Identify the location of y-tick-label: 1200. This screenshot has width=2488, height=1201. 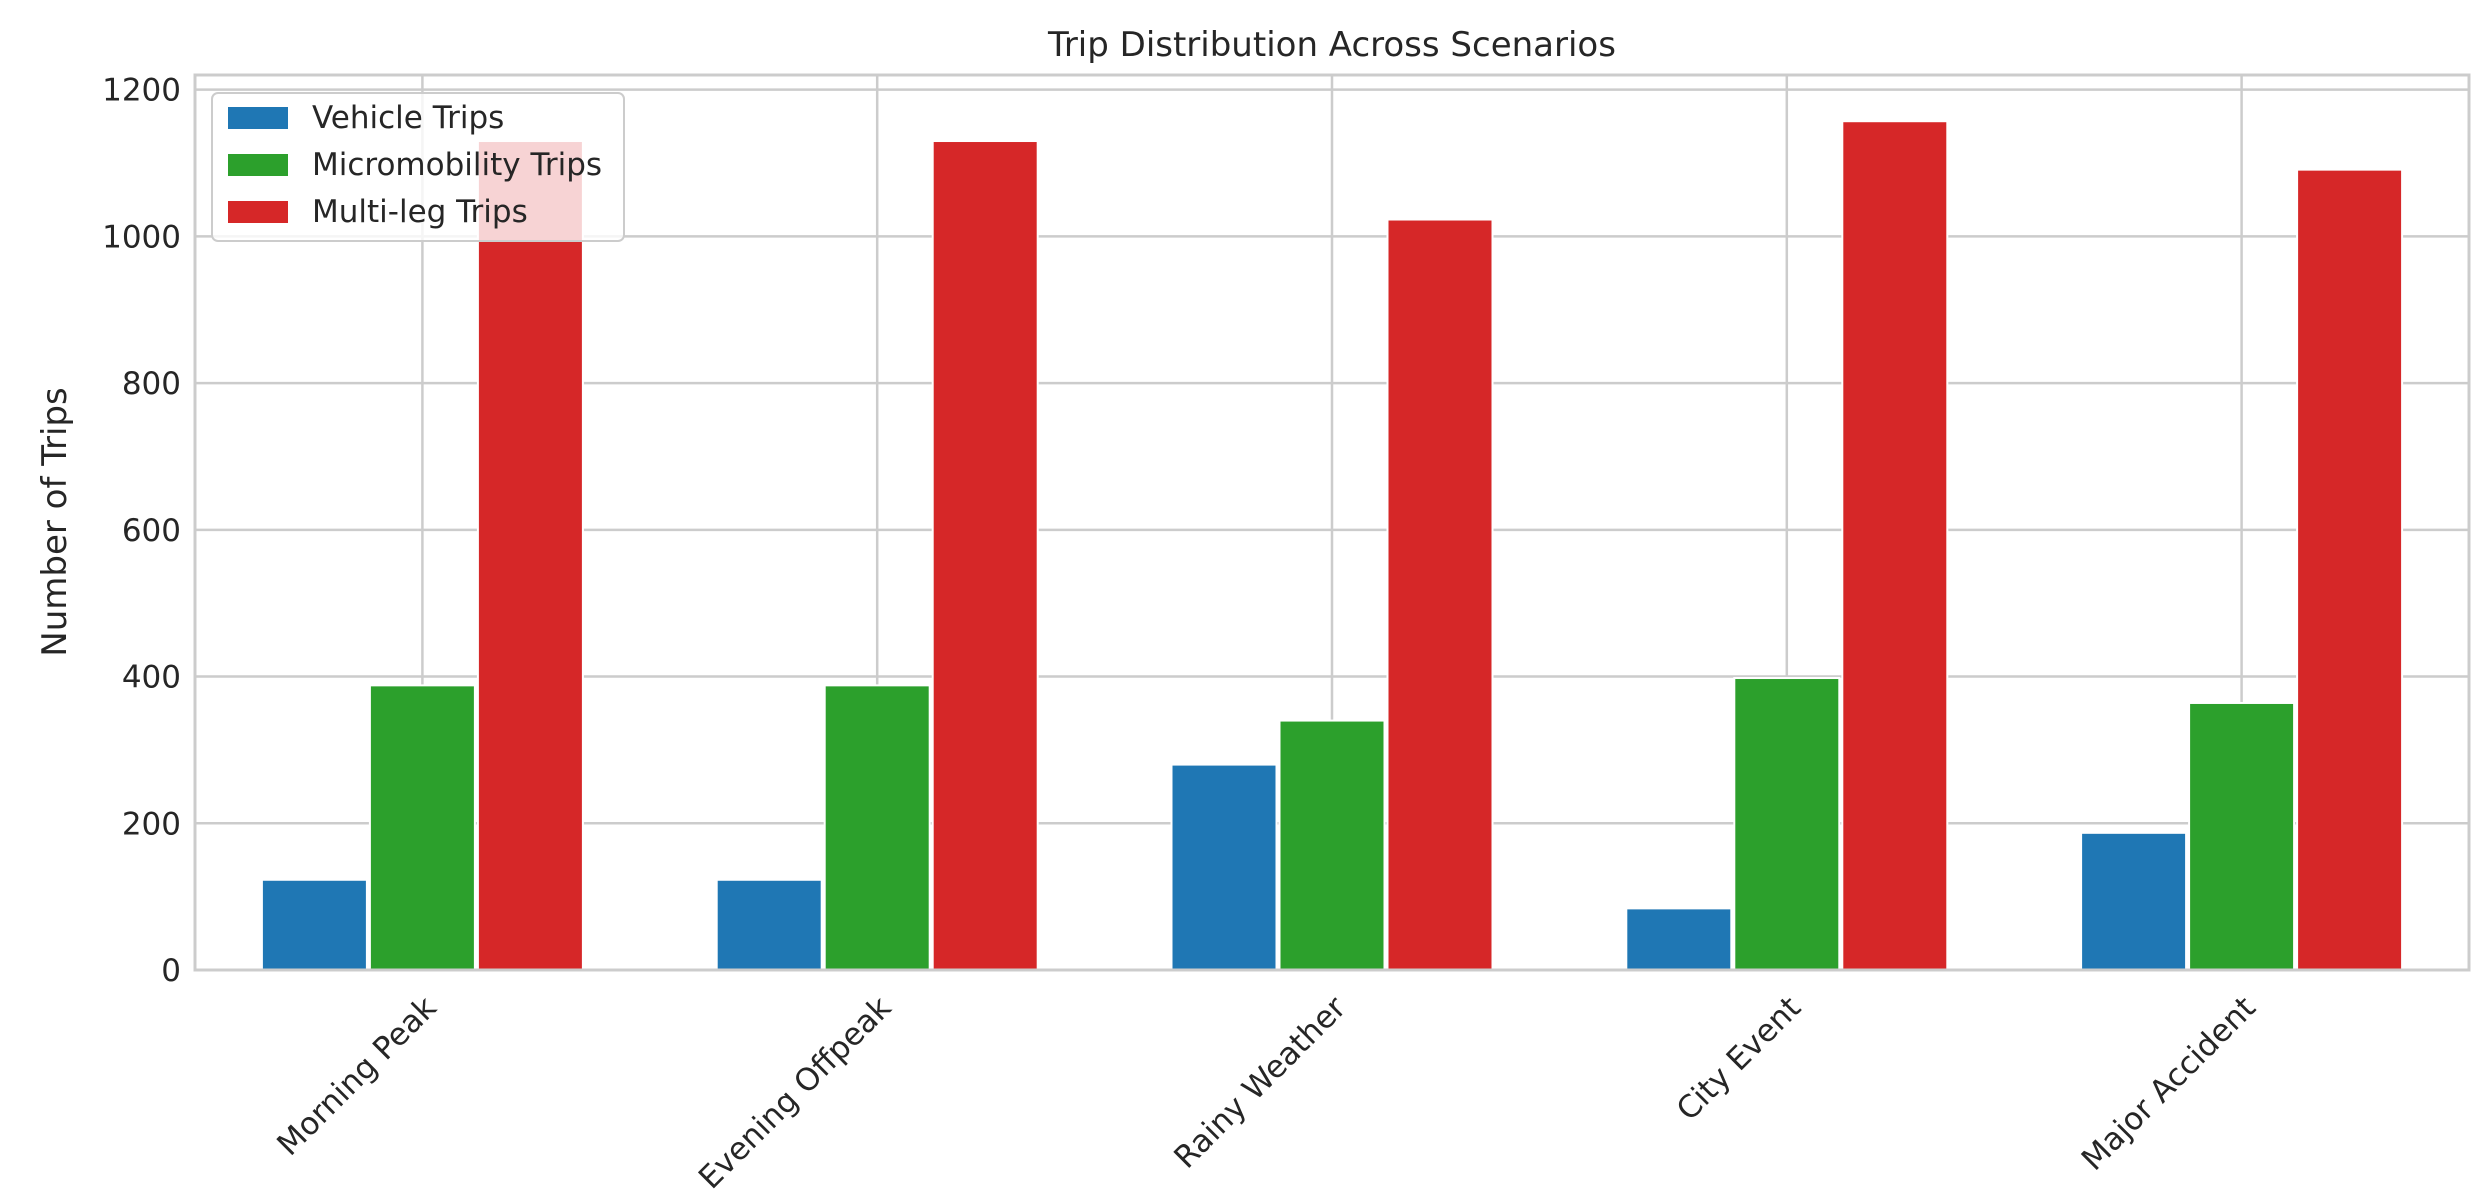
(141, 91).